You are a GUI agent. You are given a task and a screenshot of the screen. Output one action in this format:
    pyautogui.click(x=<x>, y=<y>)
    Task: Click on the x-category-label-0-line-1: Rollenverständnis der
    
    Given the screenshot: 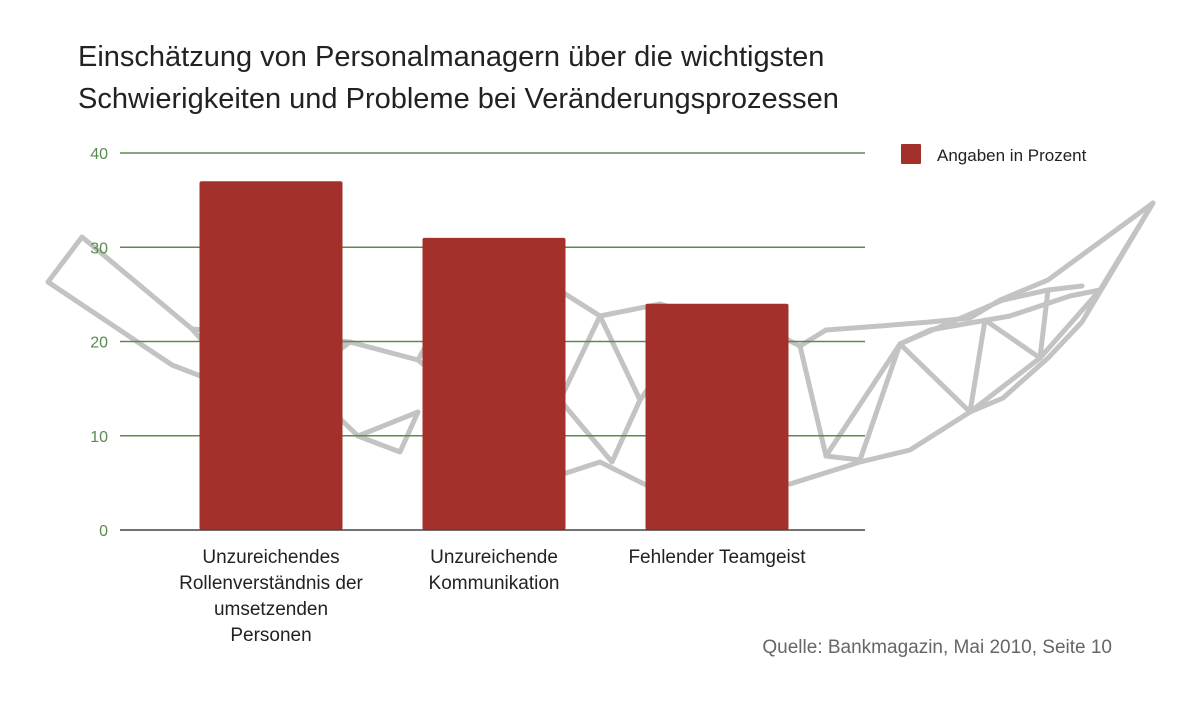 What is the action you would take?
    pyautogui.click(x=271, y=583)
    